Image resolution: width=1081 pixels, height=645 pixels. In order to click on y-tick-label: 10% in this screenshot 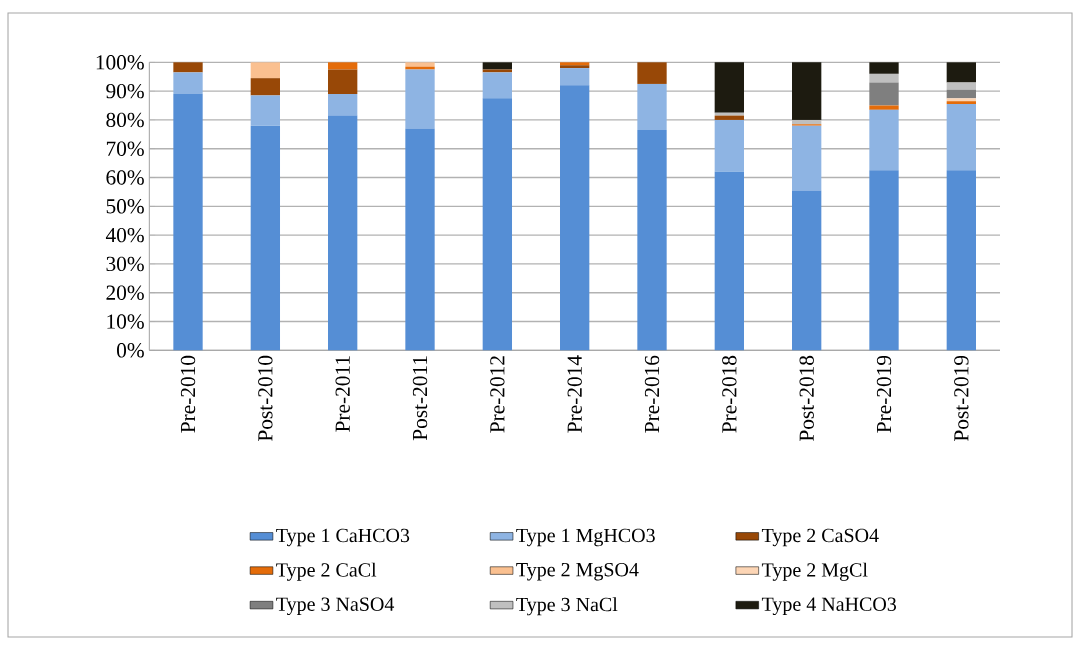, I will do `click(125, 321)`.